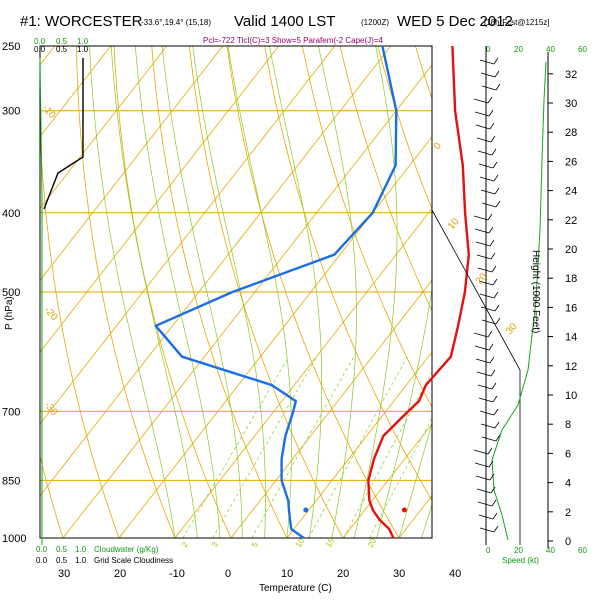 The width and height of the screenshot is (600, 600). Describe the element at coordinates (535, 291) in the screenshot. I see `height-axis-title: Height (1000 Feet)` at that location.